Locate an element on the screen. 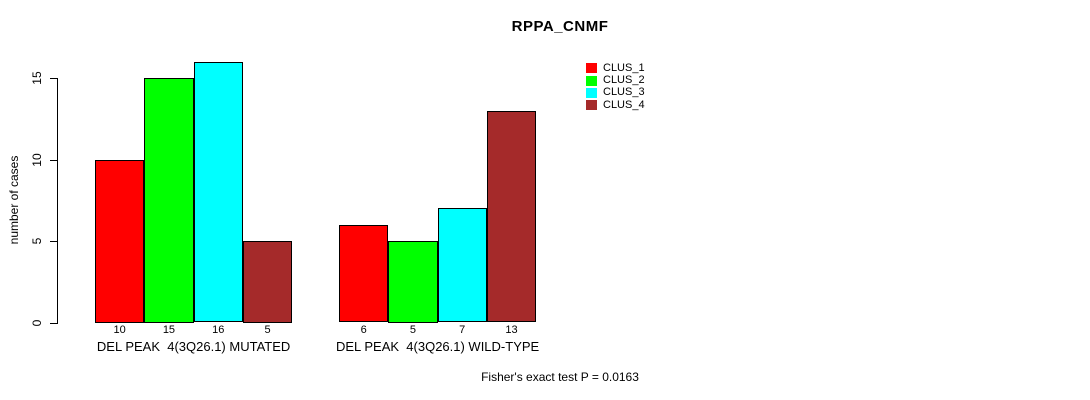 This screenshot has height=400, width=1090. legend-label: CLUS_3 is located at coordinates (624, 92).